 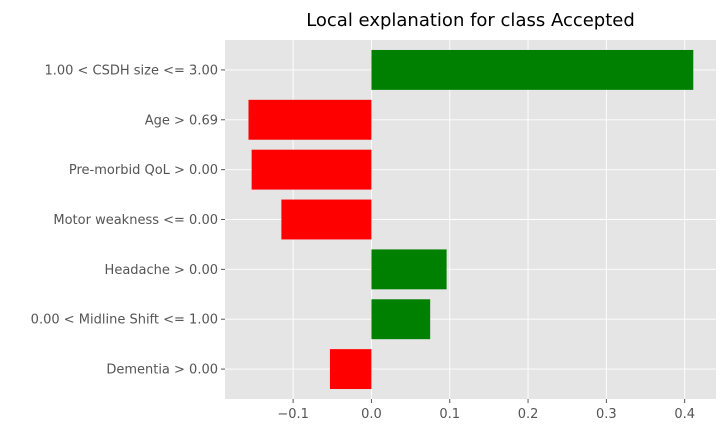 I want to click on y-tick-label: Pre-morbid QoL > 0.00, so click(x=143, y=170).